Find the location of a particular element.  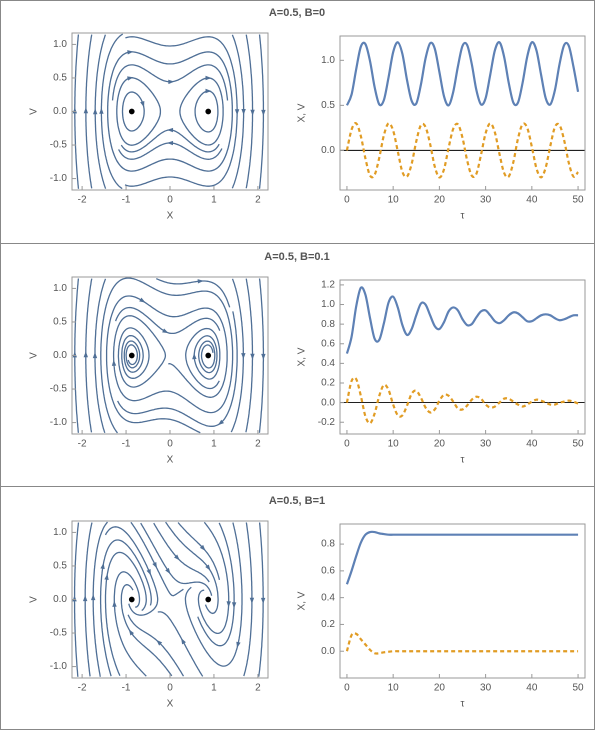

y-tick-label: 0.8 is located at coordinates (328, 544).